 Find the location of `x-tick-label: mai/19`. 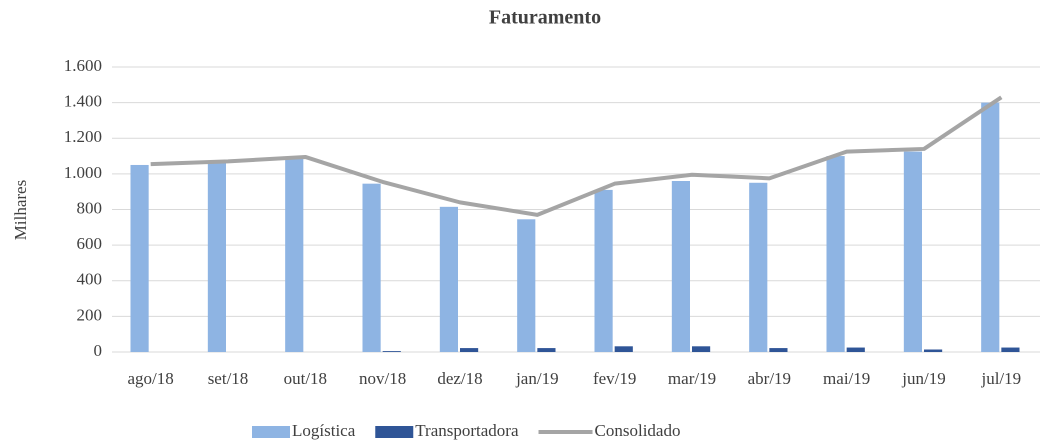

x-tick-label: mai/19 is located at coordinates (846, 378).